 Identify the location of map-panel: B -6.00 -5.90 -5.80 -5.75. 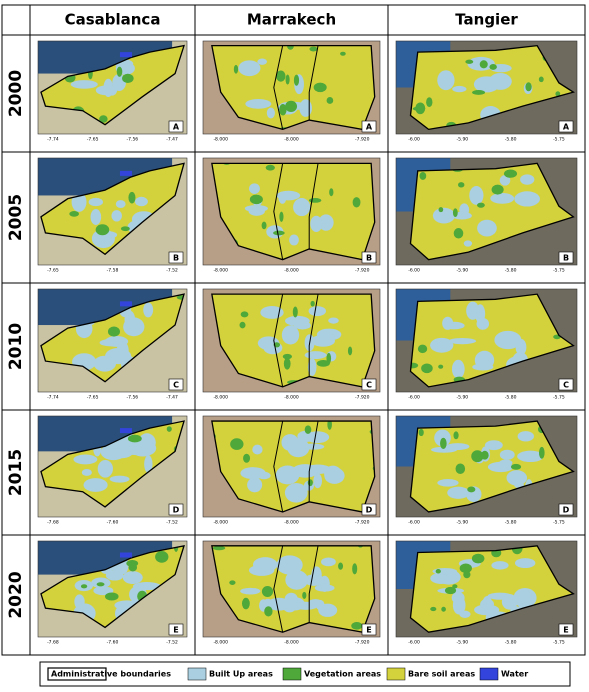
(486, 215).